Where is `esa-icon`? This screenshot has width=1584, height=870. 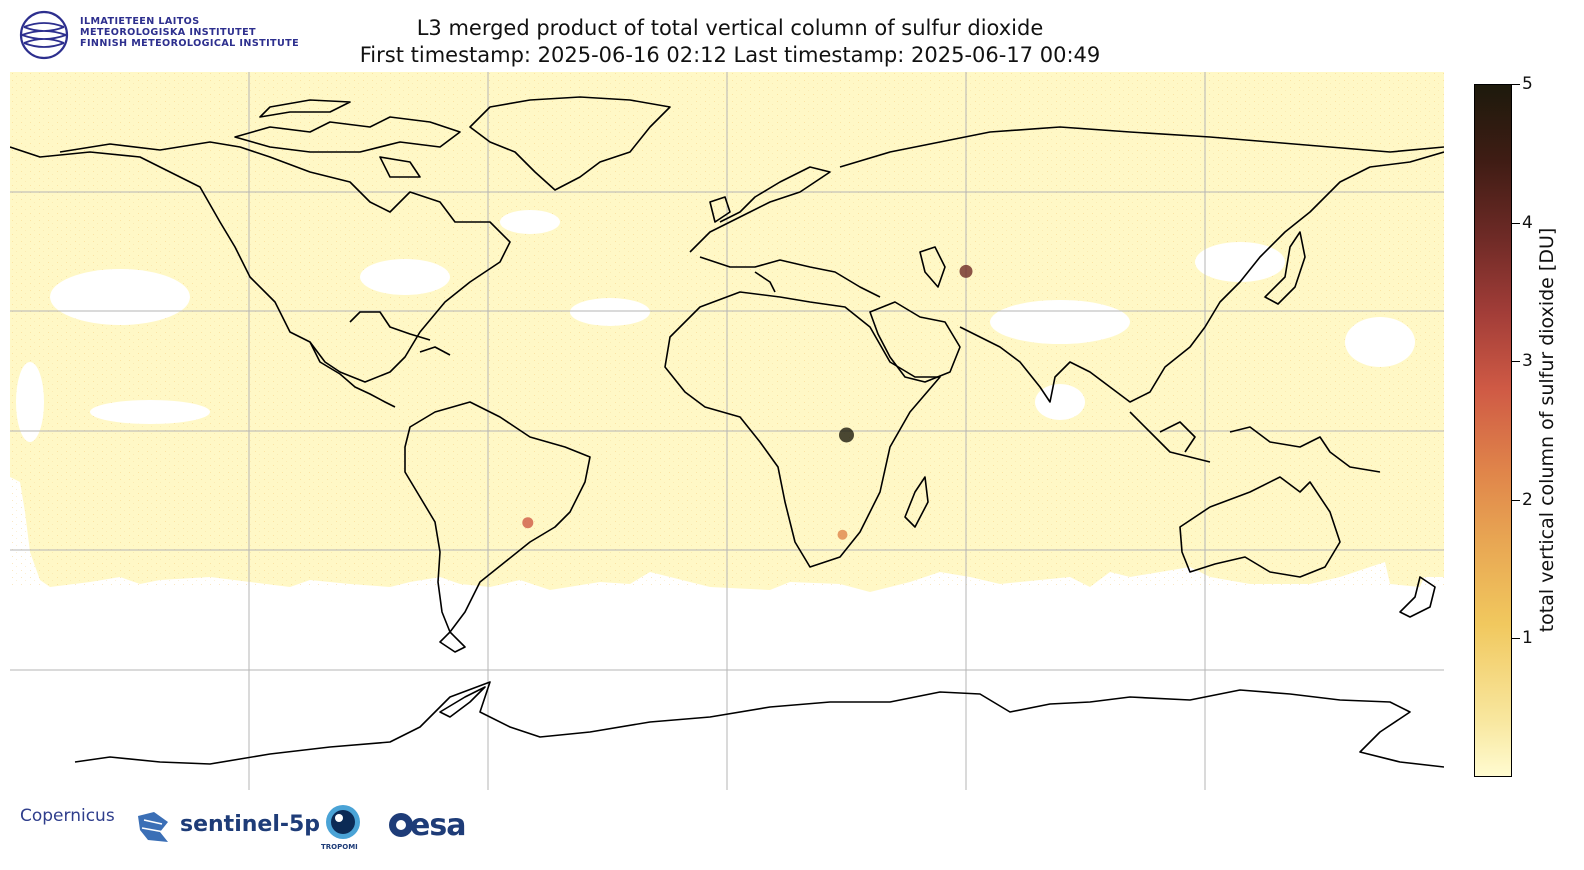
esa-icon is located at coordinates (401, 825).